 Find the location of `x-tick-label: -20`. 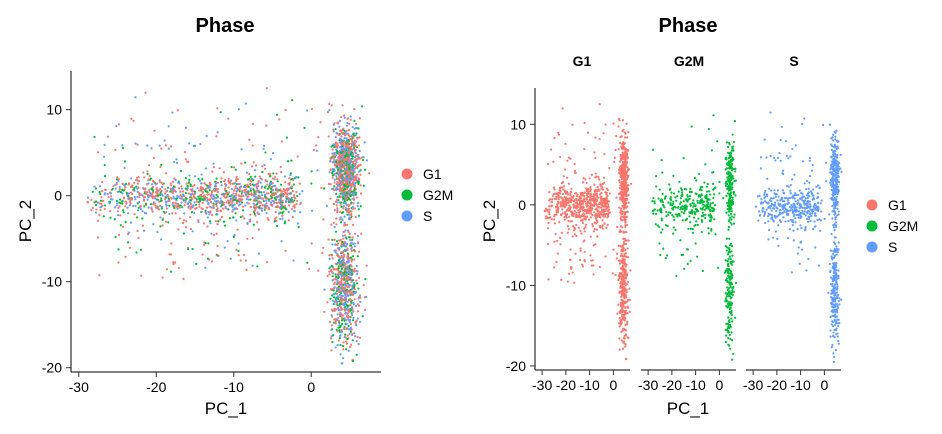

x-tick-label: -20 is located at coordinates (156, 387).